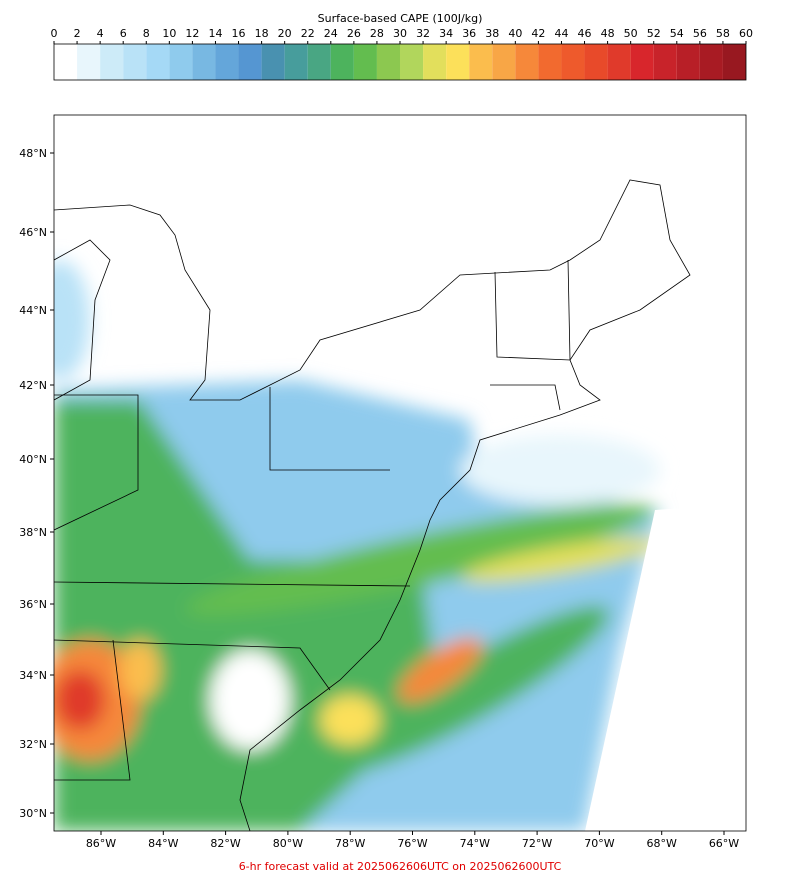 Image resolution: width=800 pixels, height=879 pixels. I want to click on lat-label: 30°N, so click(33, 813).